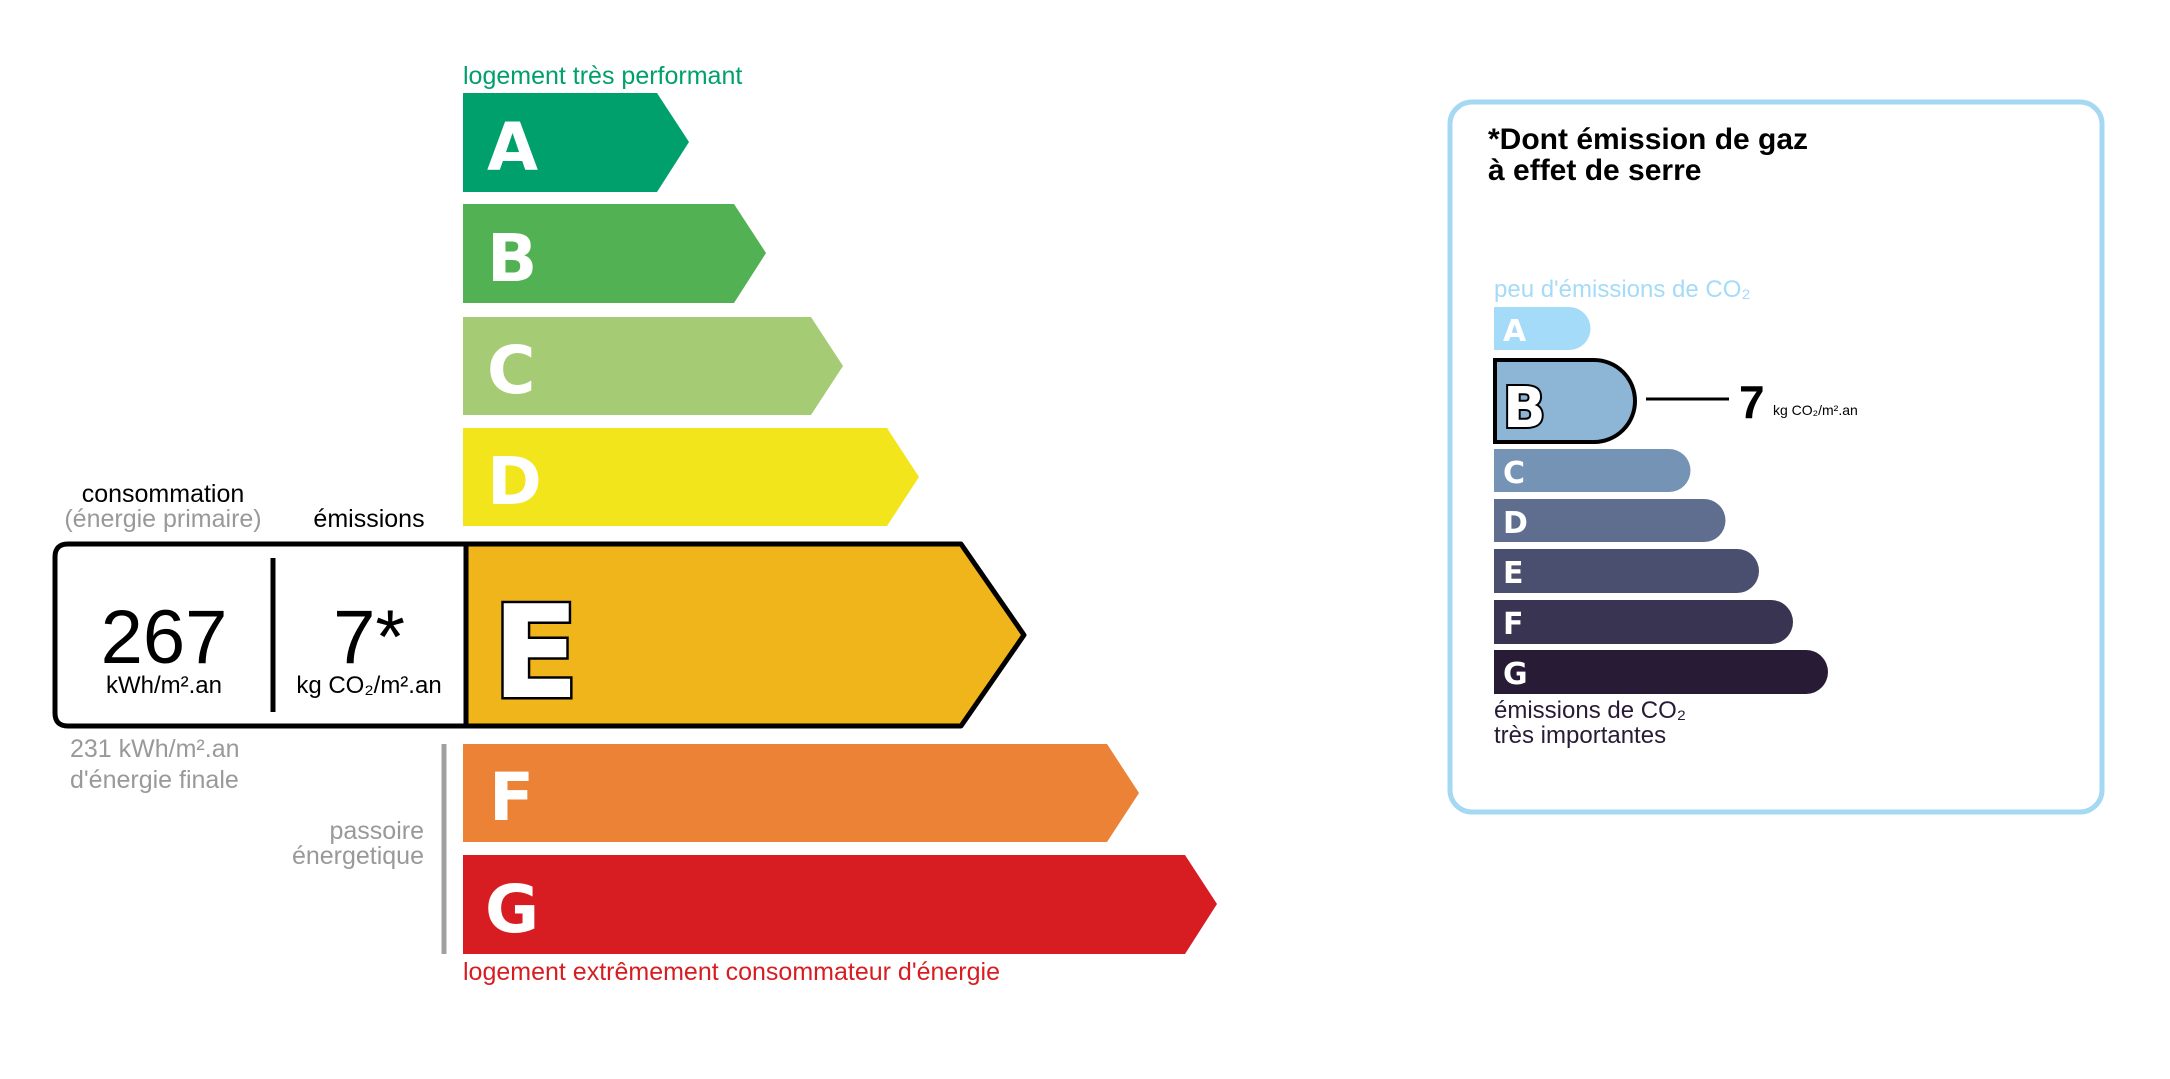 This screenshot has height=1079, width=2170. What do you see at coordinates (358, 856) in the screenshot?
I see `passoire-label-line2: énergetique` at bounding box center [358, 856].